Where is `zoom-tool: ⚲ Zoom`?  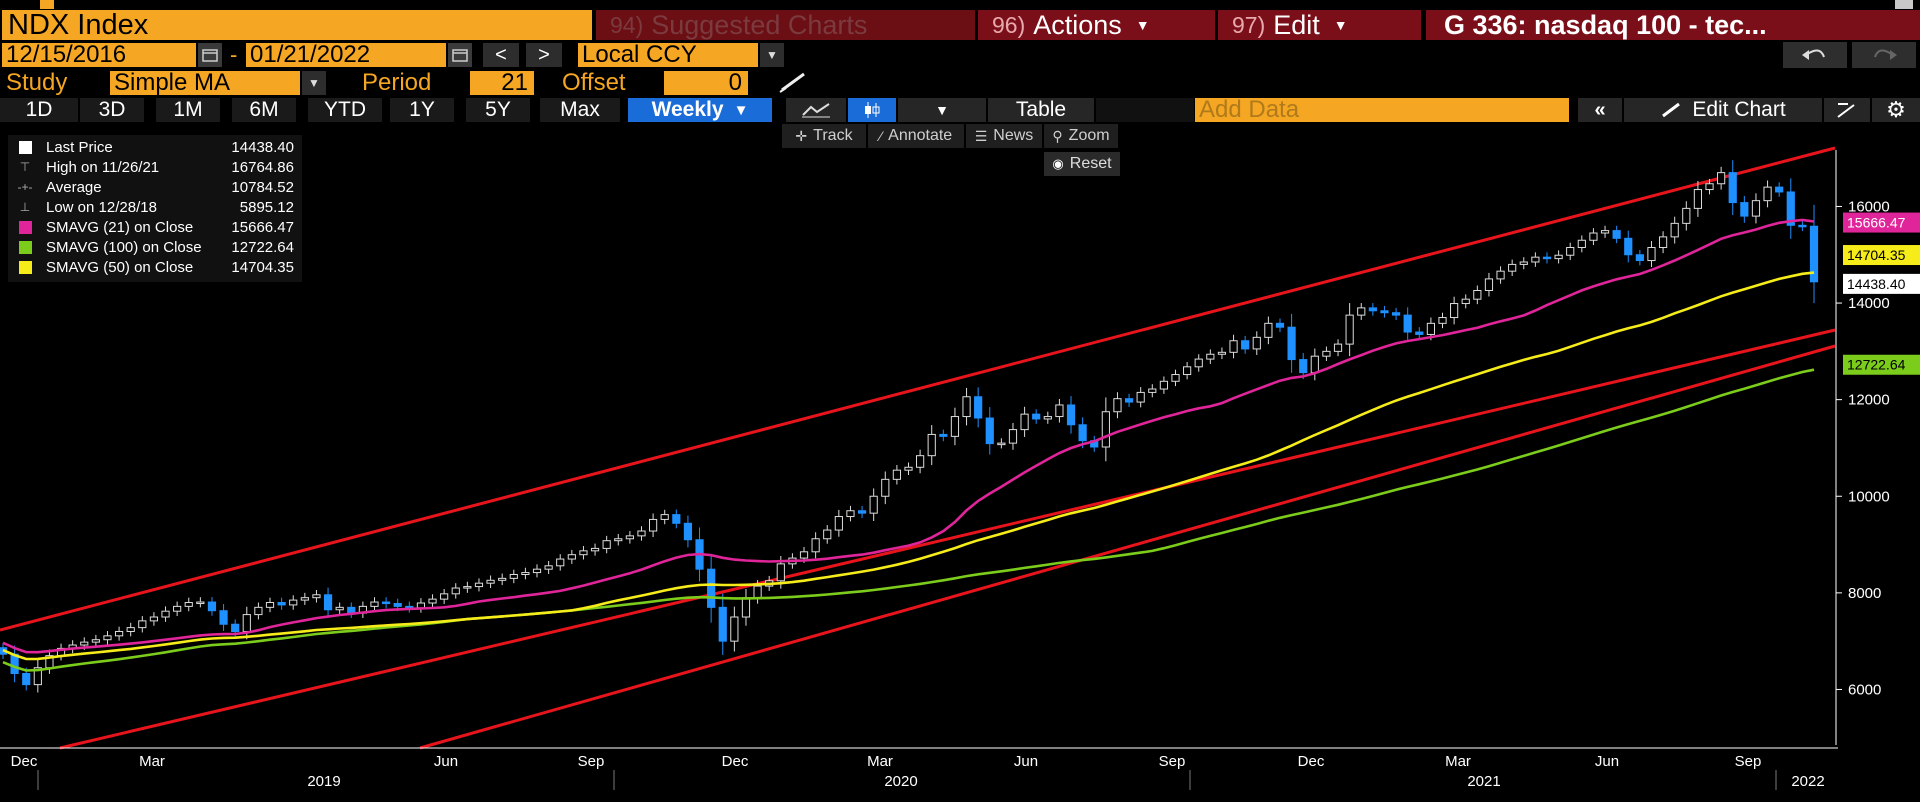 zoom-tool: ⚲ Zoom is located at coordinates (1081, 136).